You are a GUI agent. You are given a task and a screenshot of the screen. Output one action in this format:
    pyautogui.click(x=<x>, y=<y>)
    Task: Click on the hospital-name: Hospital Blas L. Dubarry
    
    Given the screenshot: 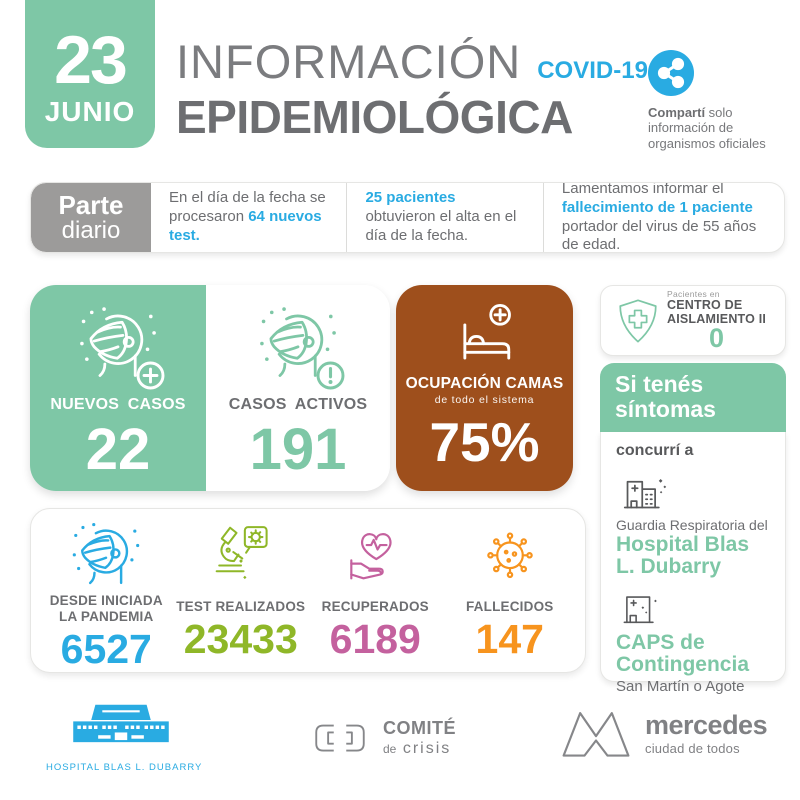 What is the action you would take?
    pyautogui.click(x=683, y=555)
    